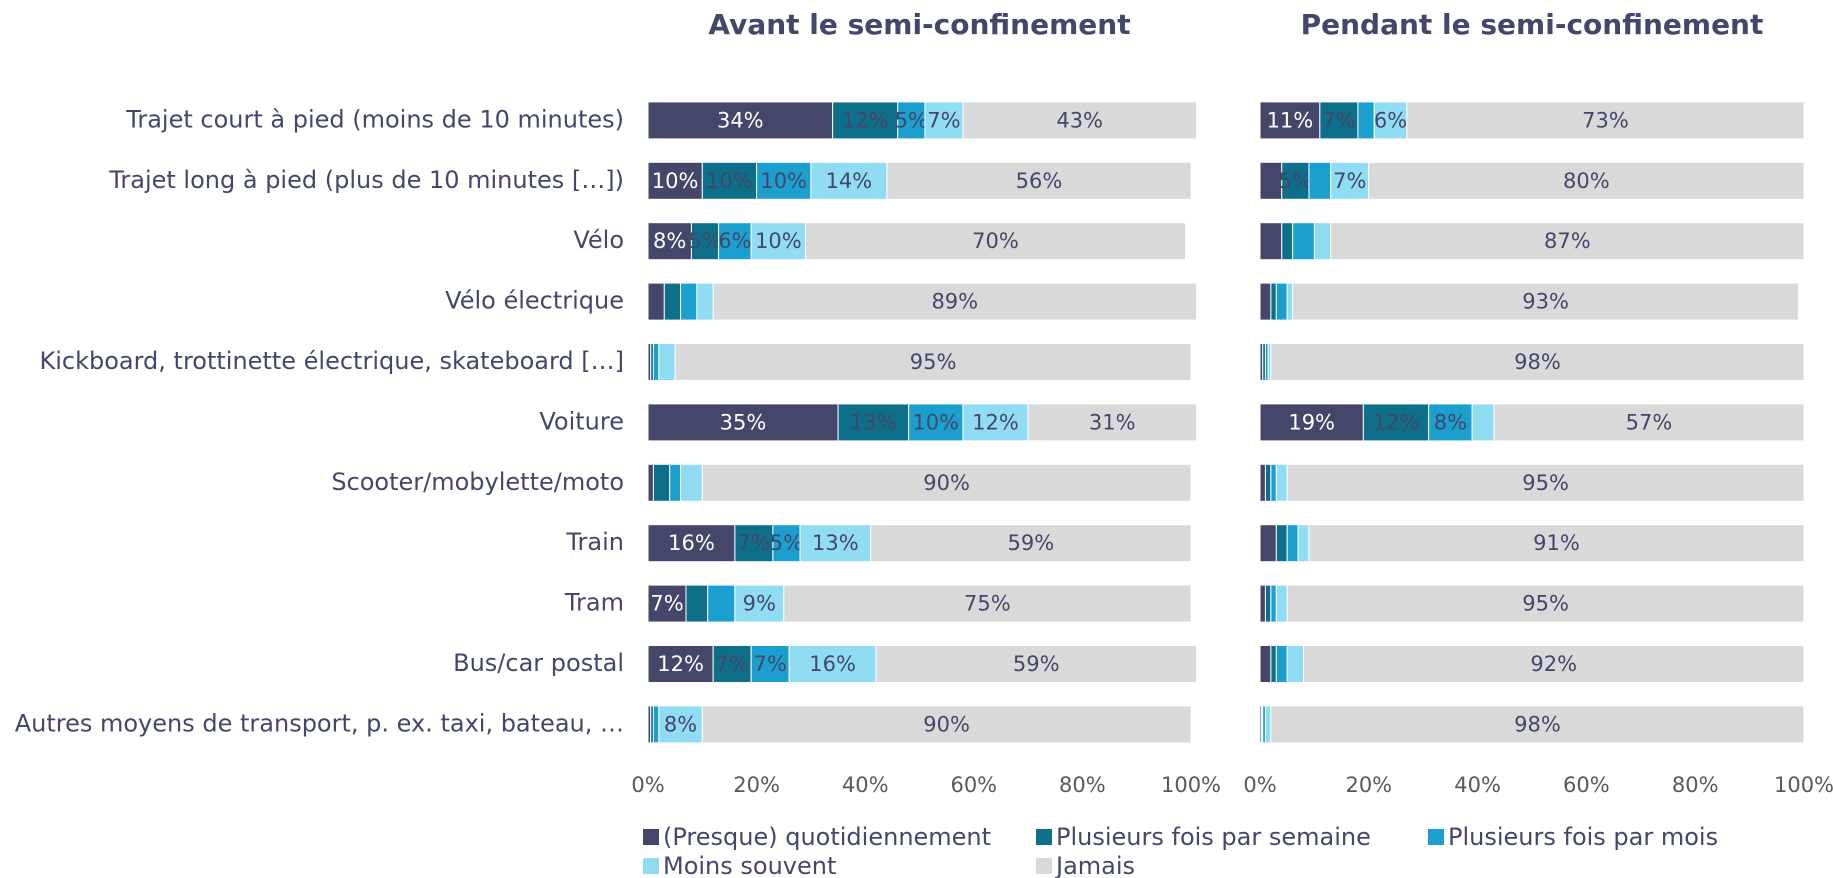 This screenshot has height=878, width=1833. What do you see at coordinates (581, 421) in the screenshot?
I see `category-label: Voiture` at bounding box center [581, 421].